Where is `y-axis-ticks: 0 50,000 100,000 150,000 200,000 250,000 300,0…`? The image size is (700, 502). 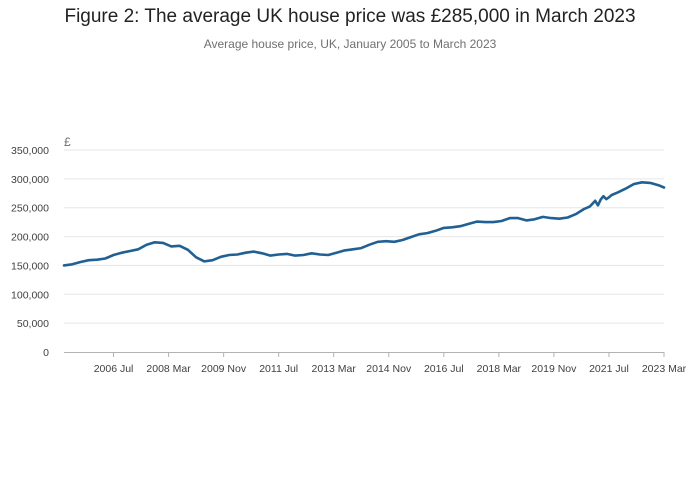 y-axis-ticks: 0 50,000 100,000 150,000 200,000 250,000 300,0… is located at coordinates (30, 252).